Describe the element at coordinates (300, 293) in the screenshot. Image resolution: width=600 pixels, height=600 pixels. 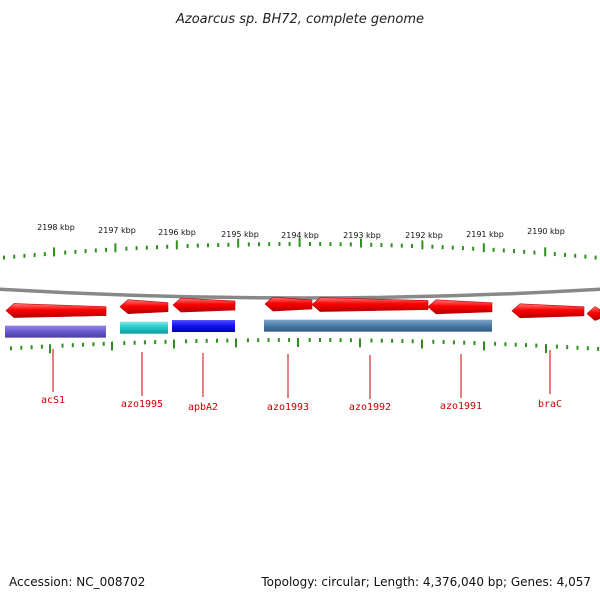
I see `genome-backbone` at that location.